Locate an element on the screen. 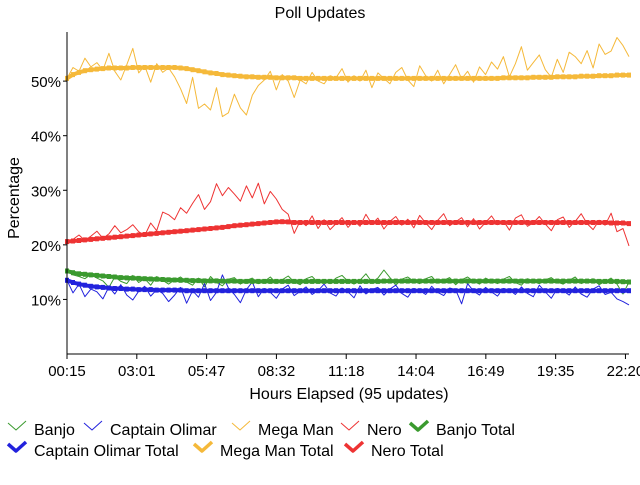  series-nero is located at coordinates (348, 214).